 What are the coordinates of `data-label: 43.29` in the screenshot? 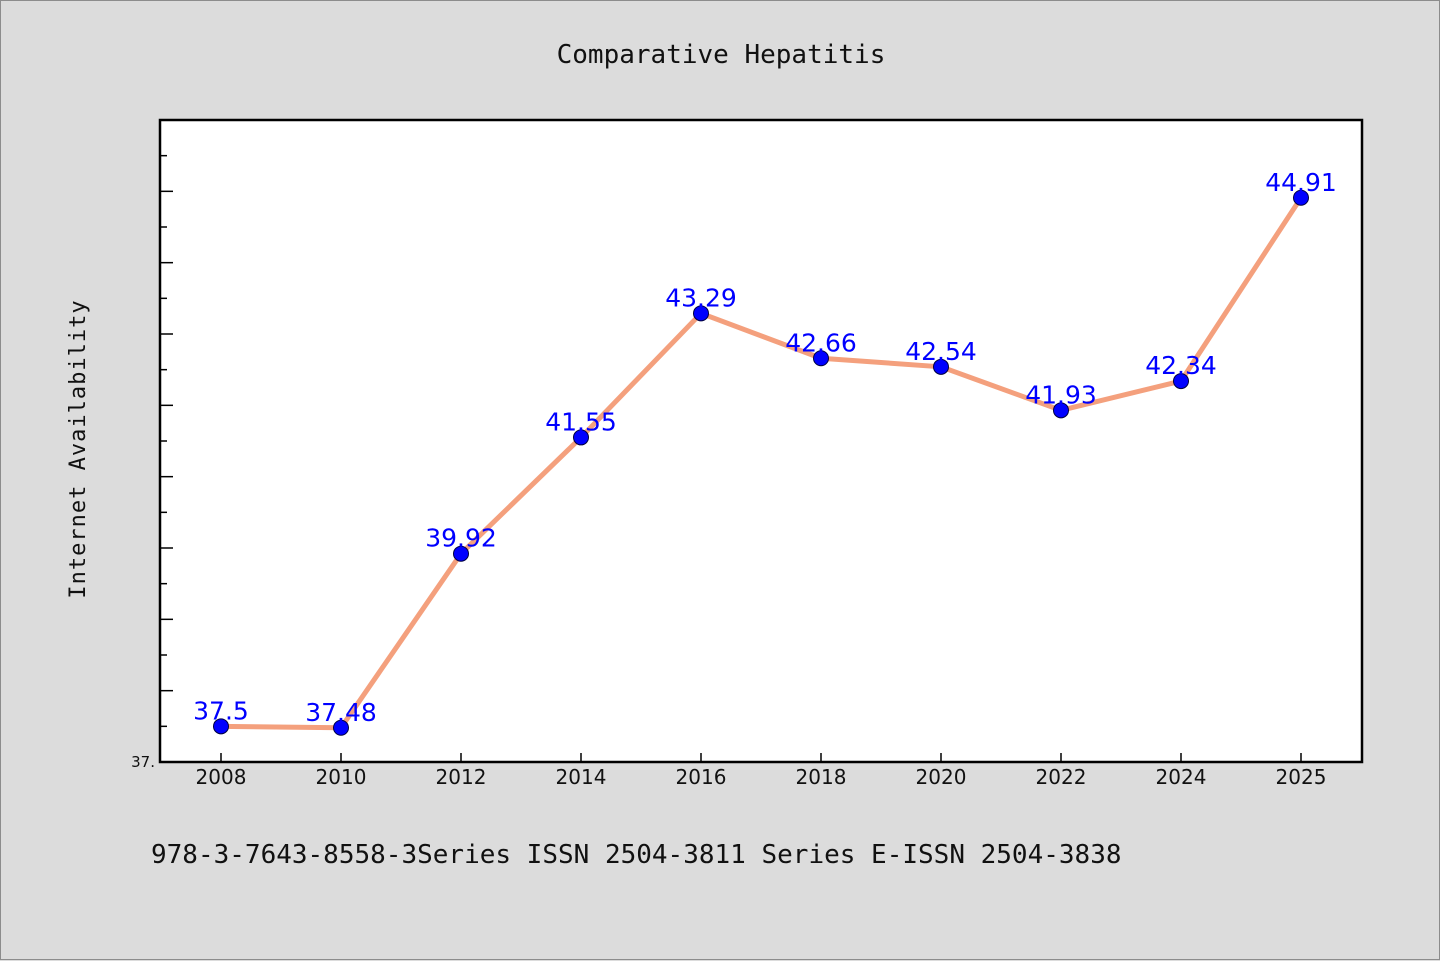 It's located at (701, 297).